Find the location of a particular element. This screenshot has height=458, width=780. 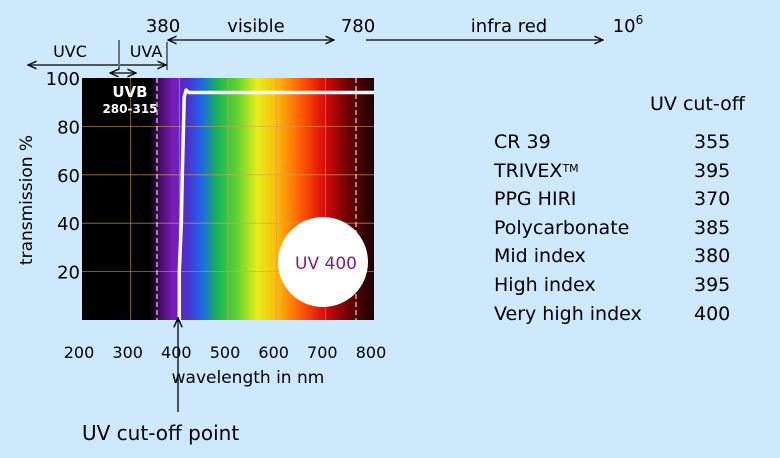

table-row: CR 39 355 is located at coordinates (624, 145).